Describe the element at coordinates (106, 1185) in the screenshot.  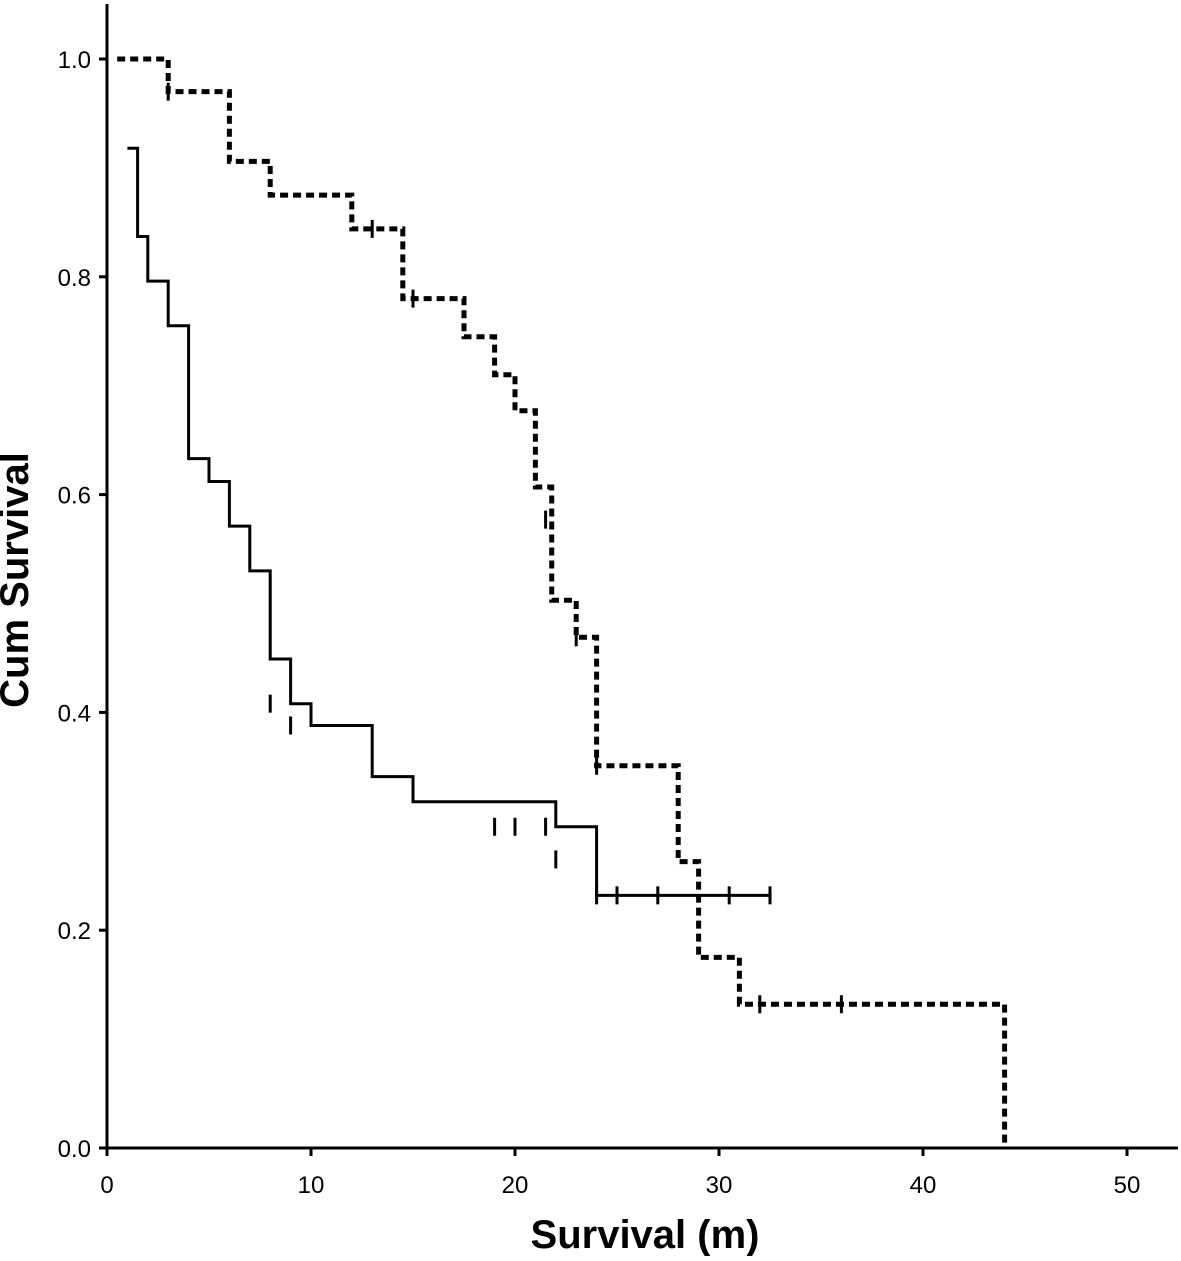
I see `x-tick-label: 0` at that location.